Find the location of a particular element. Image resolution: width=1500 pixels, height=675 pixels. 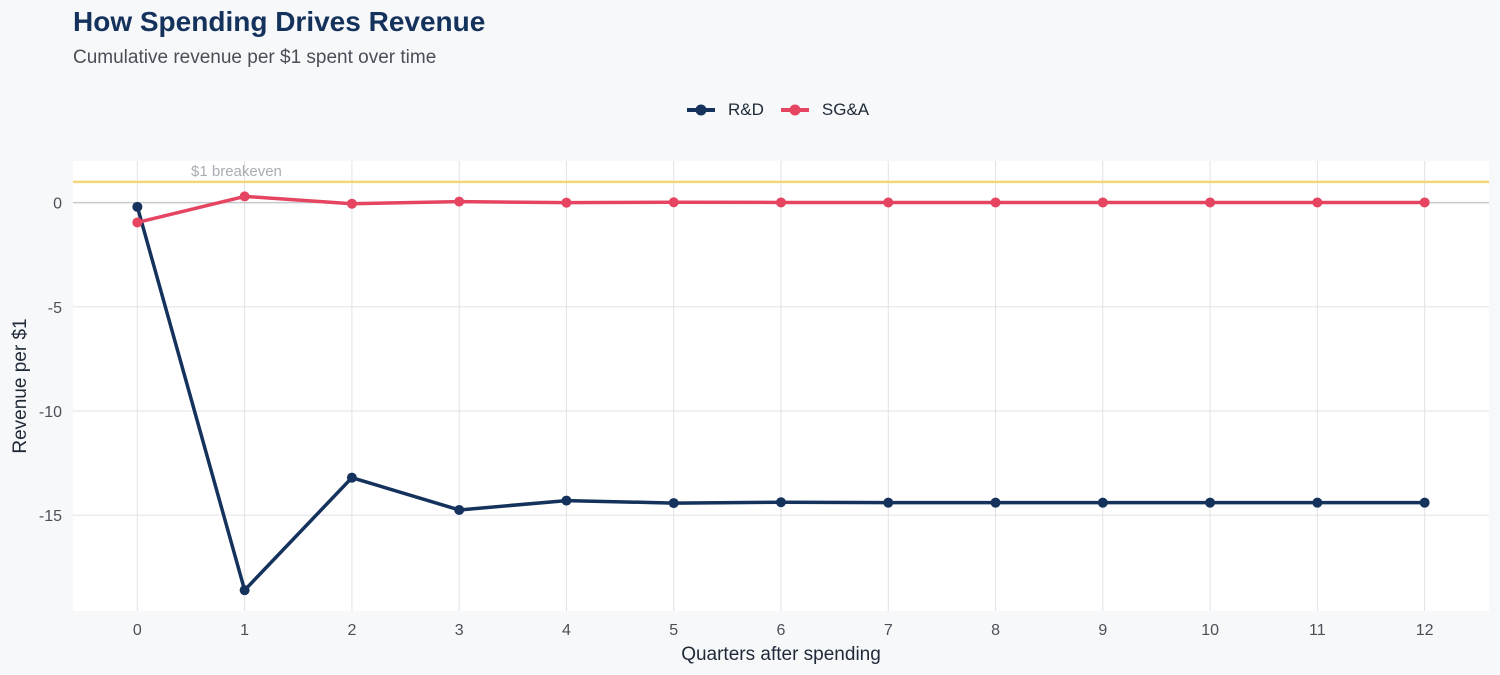

x-tick-label: 3 is located at coordinates (459, 630).